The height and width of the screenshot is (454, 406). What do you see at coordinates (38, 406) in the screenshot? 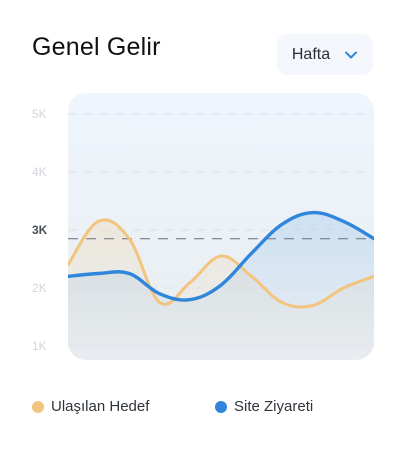
I see `legend-dot-target` at bounding box center [38, 406].